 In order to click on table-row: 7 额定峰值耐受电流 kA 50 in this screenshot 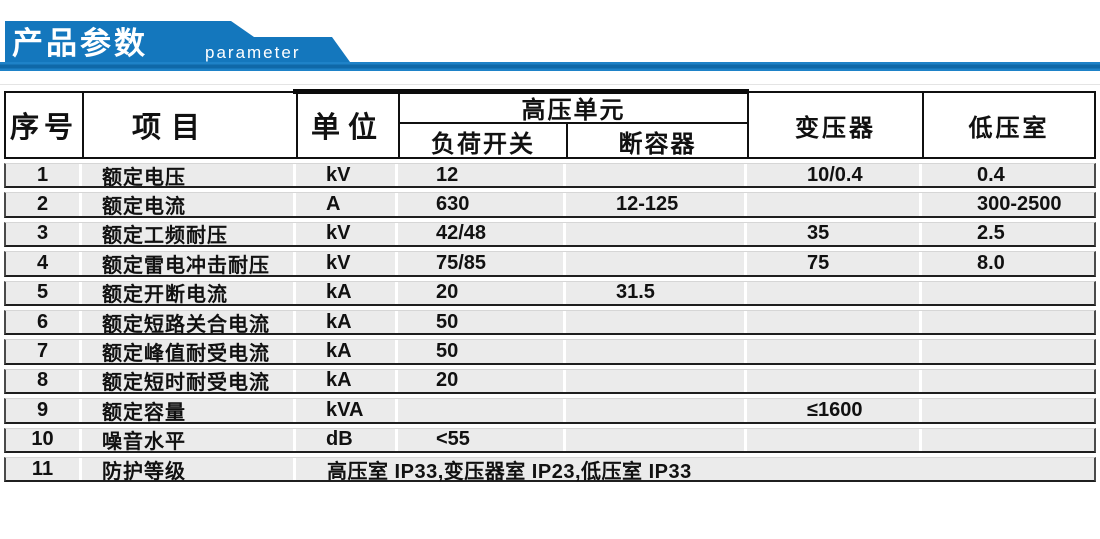, I will do `click(550, 352)`.